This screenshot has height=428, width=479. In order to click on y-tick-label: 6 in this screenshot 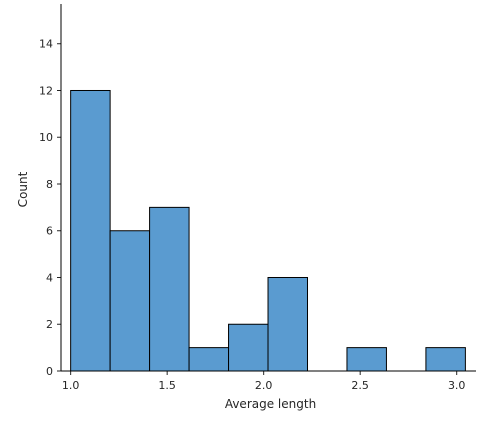, I will do `click(49, 231)`.